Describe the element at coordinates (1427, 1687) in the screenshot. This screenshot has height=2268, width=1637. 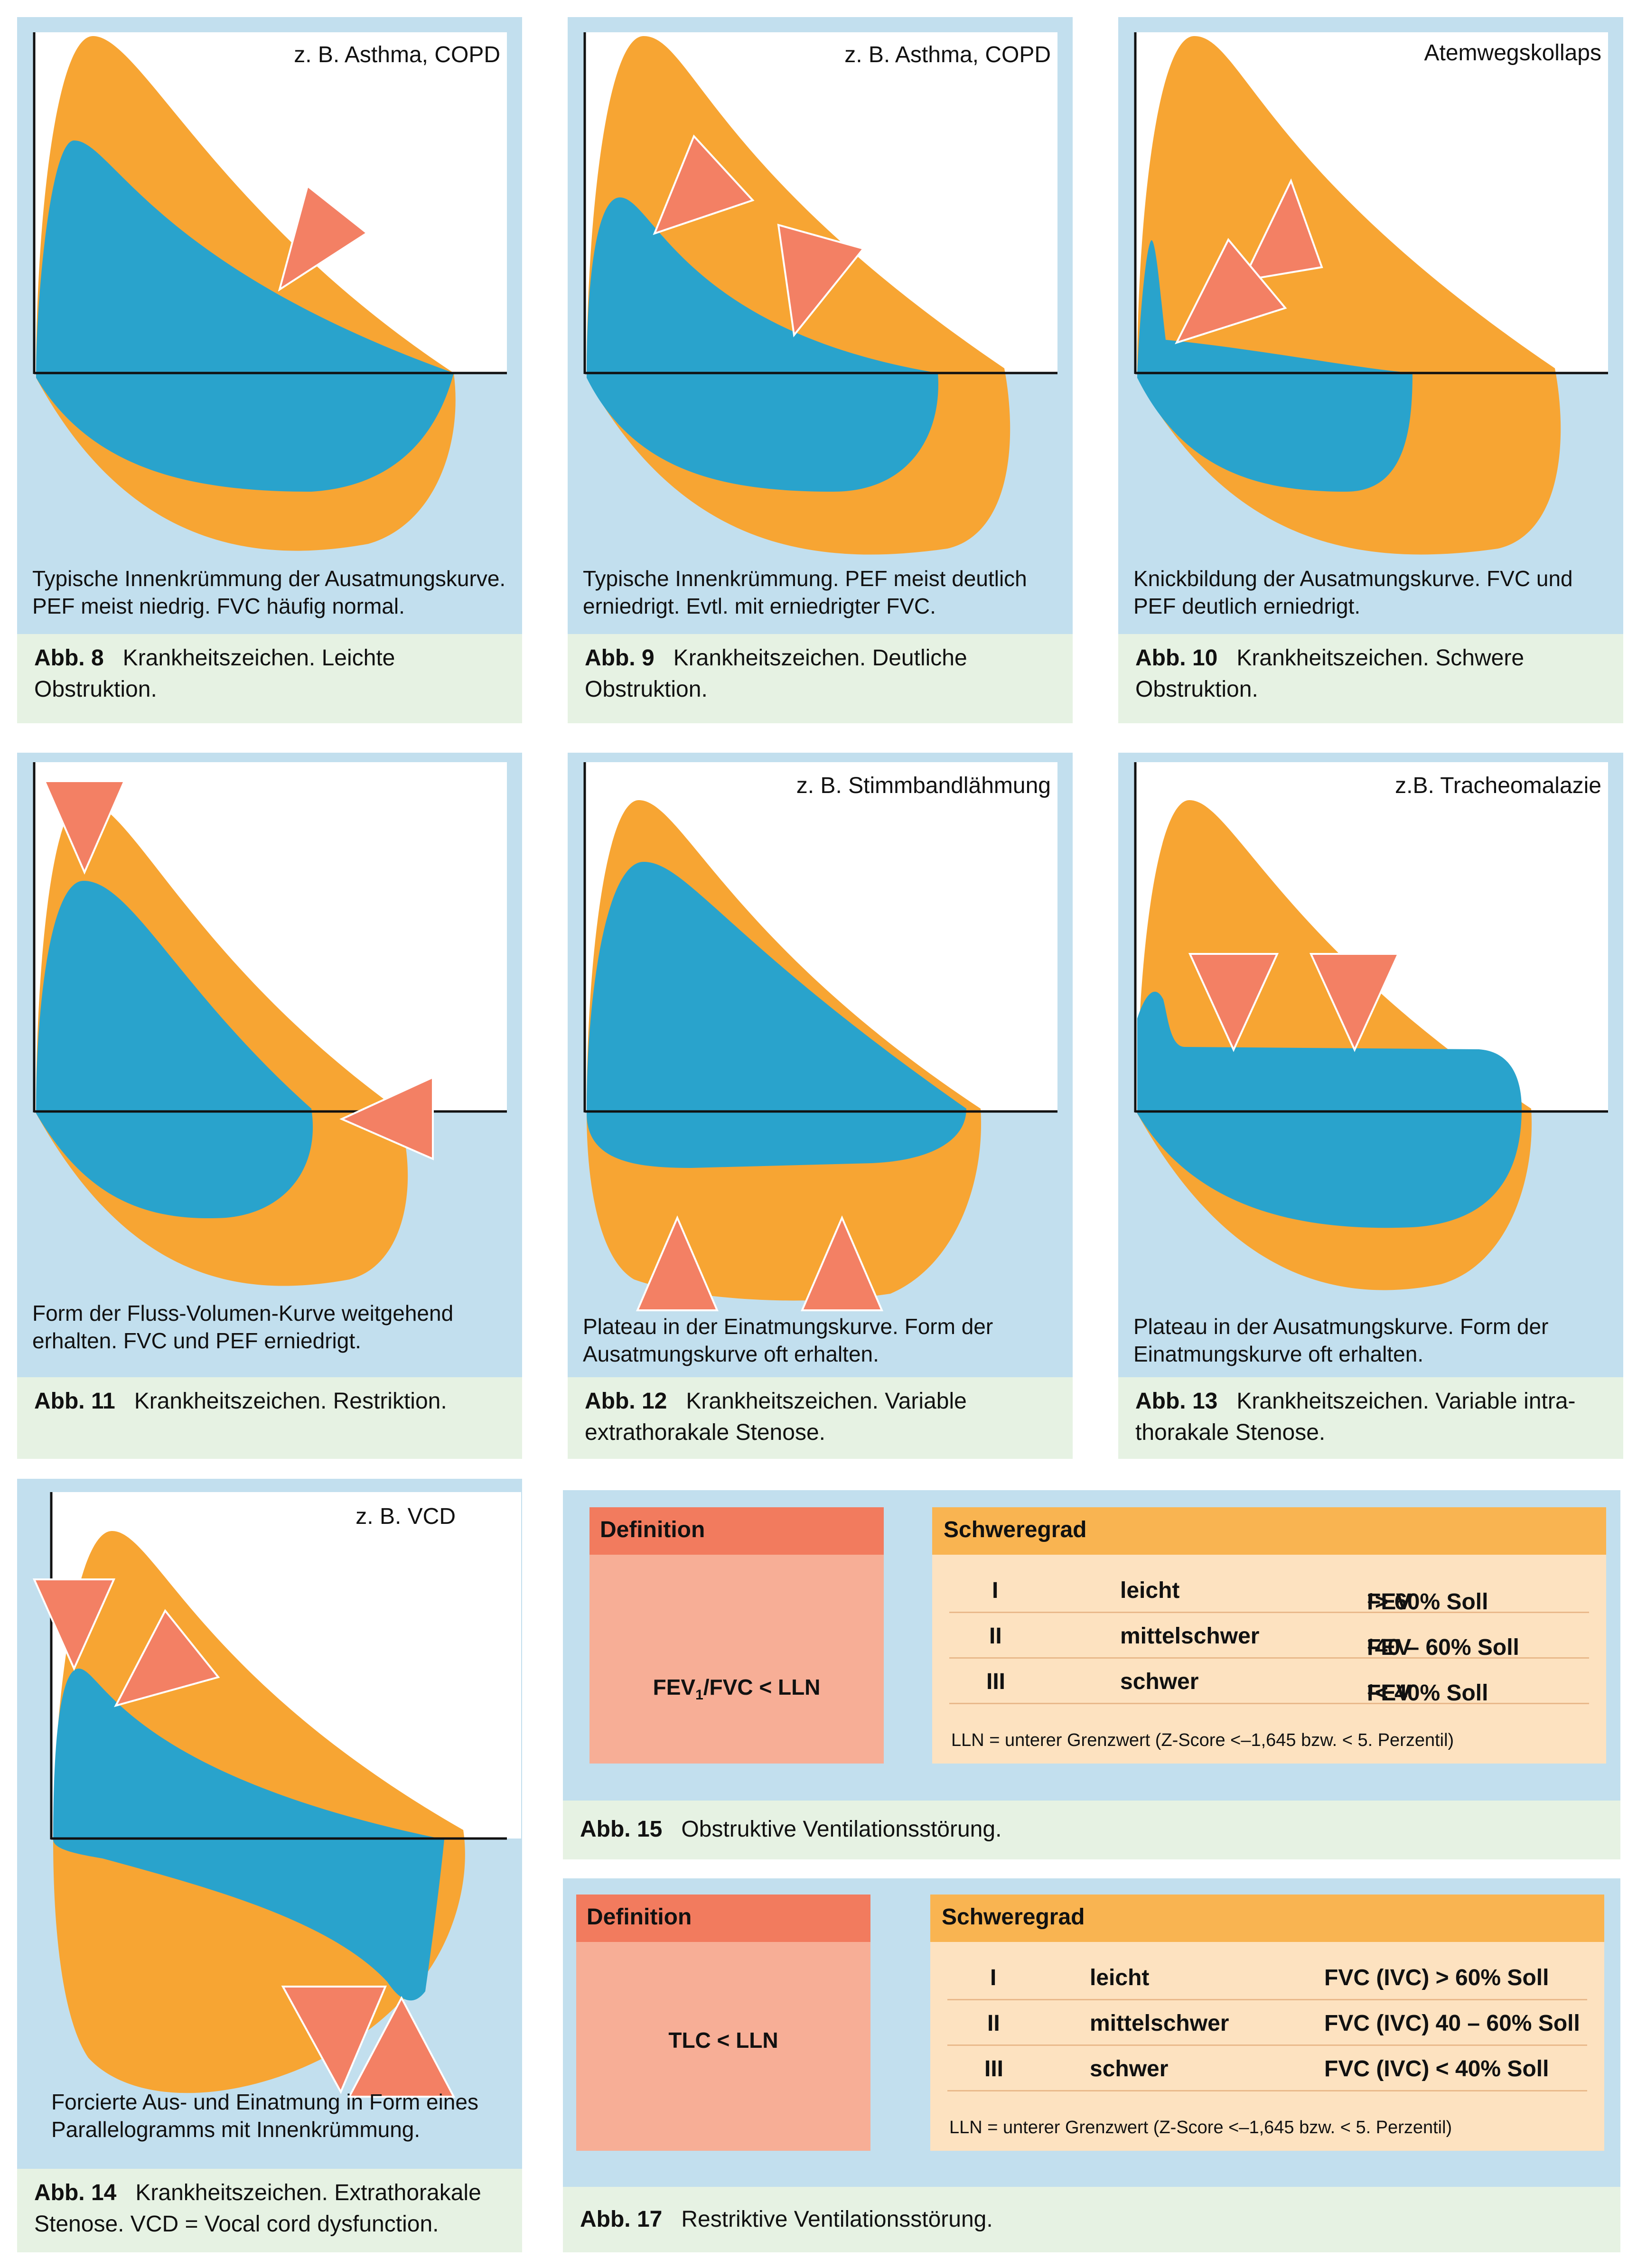
I see `criterion: FEV 1 < 40% Soll` at that location.